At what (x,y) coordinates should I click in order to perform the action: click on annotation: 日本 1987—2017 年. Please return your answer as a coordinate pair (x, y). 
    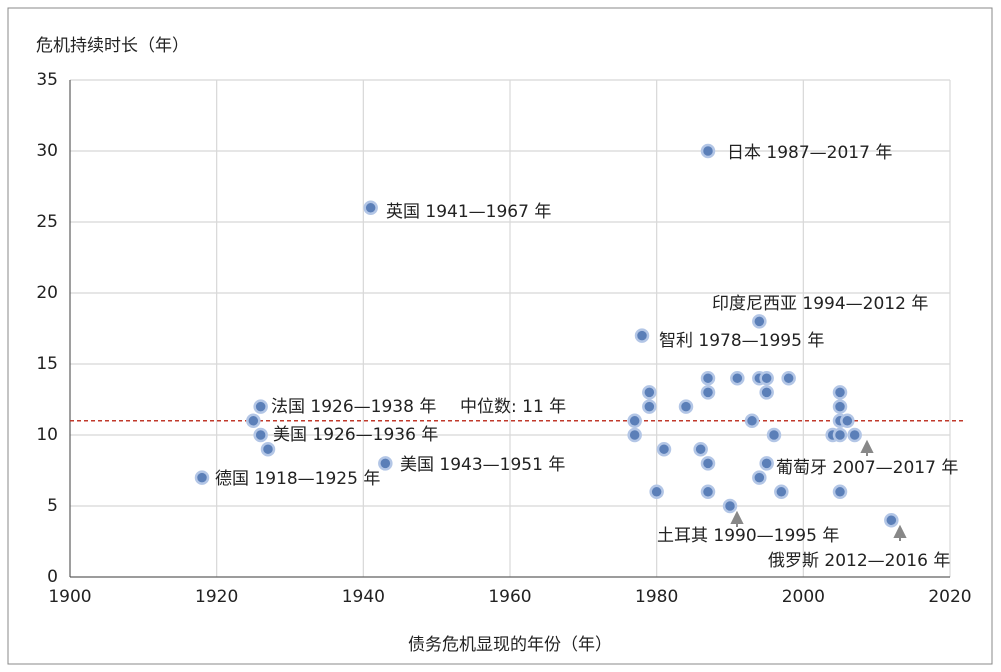
    Looking at the image, I should click on (809, 153).